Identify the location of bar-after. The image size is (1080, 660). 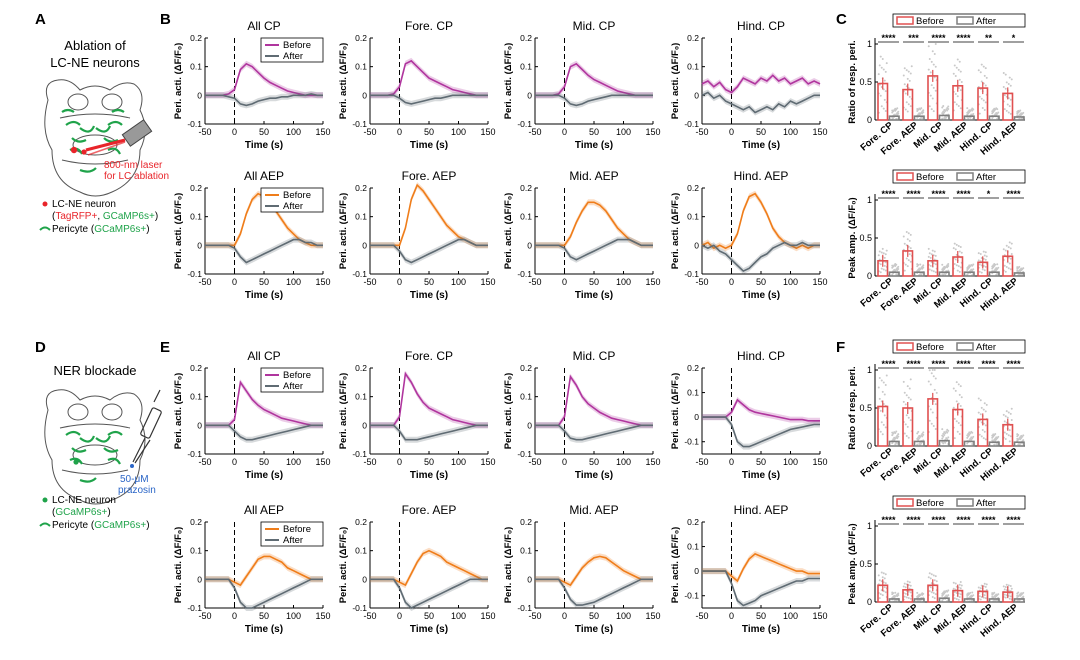
(969, 274).